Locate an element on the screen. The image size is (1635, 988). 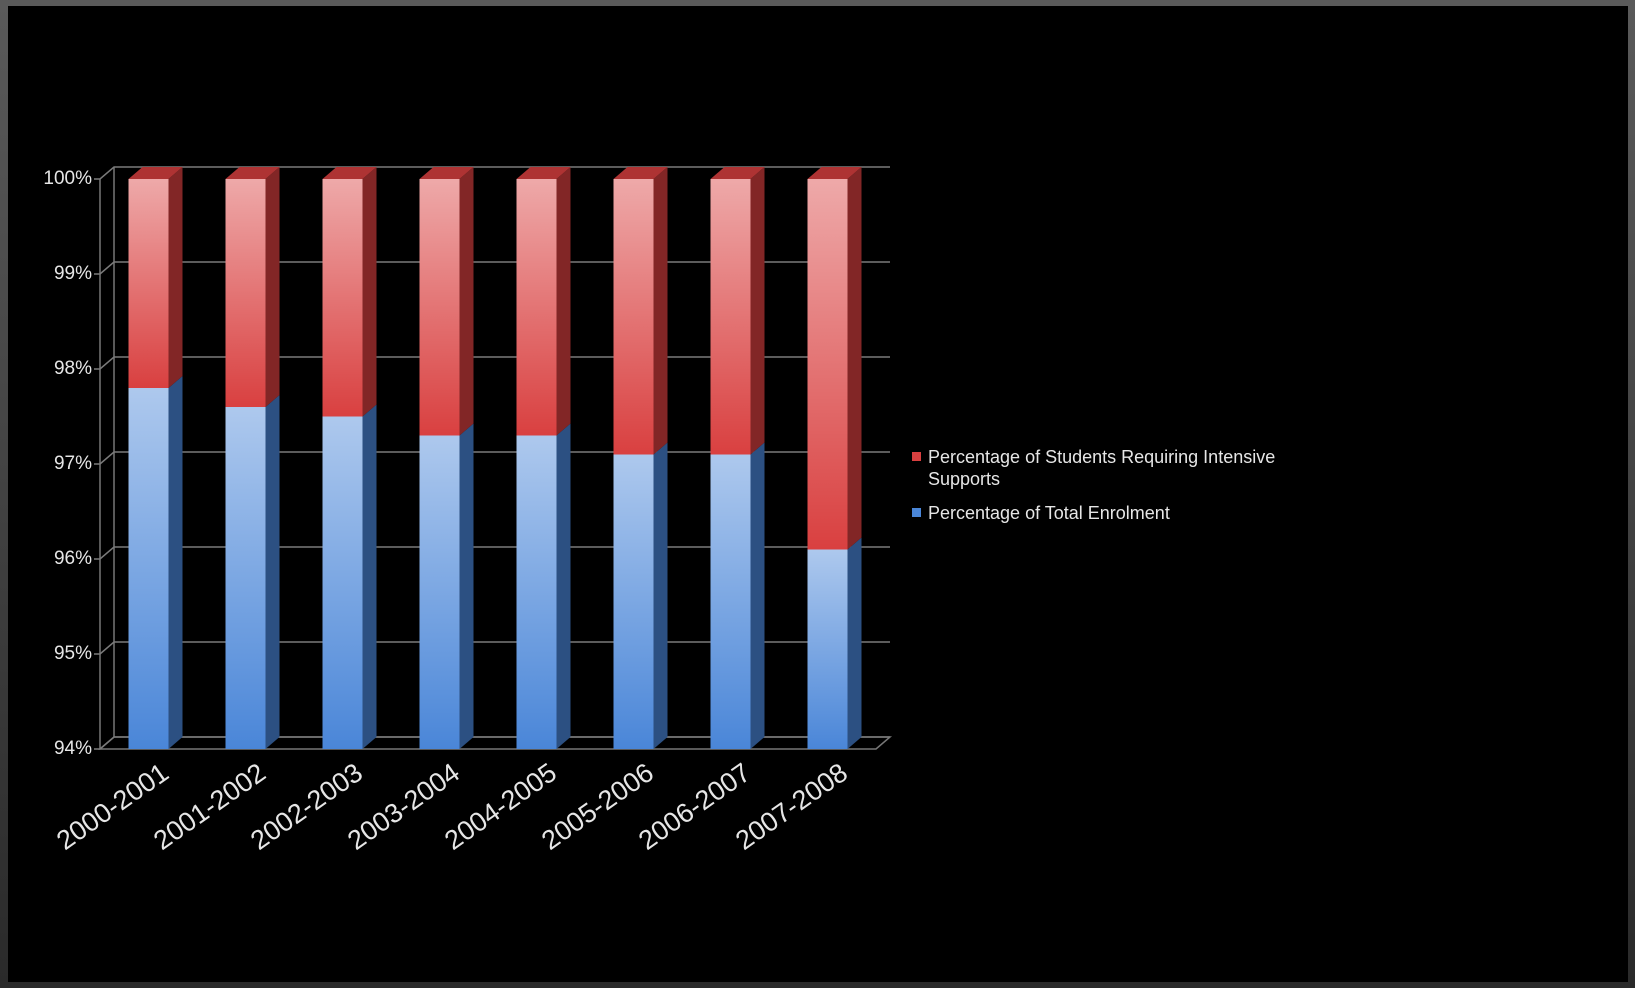
floor is located at coordinates (495, 743).